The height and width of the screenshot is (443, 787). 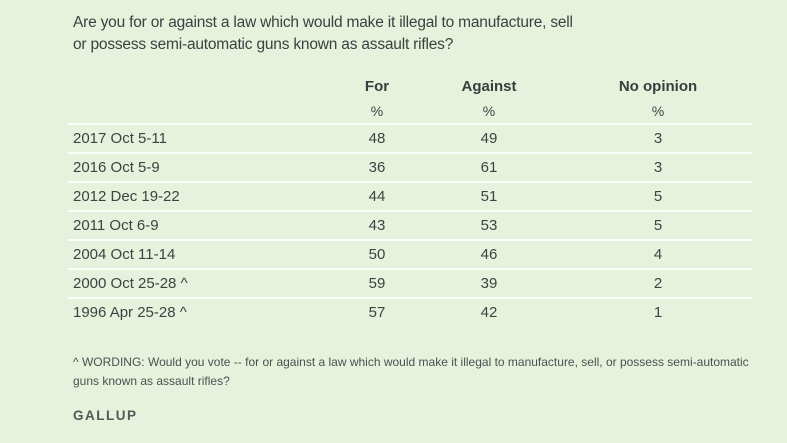 I want to click on row-date: 2017 Oct 5-11, so click(x=120, y=138).